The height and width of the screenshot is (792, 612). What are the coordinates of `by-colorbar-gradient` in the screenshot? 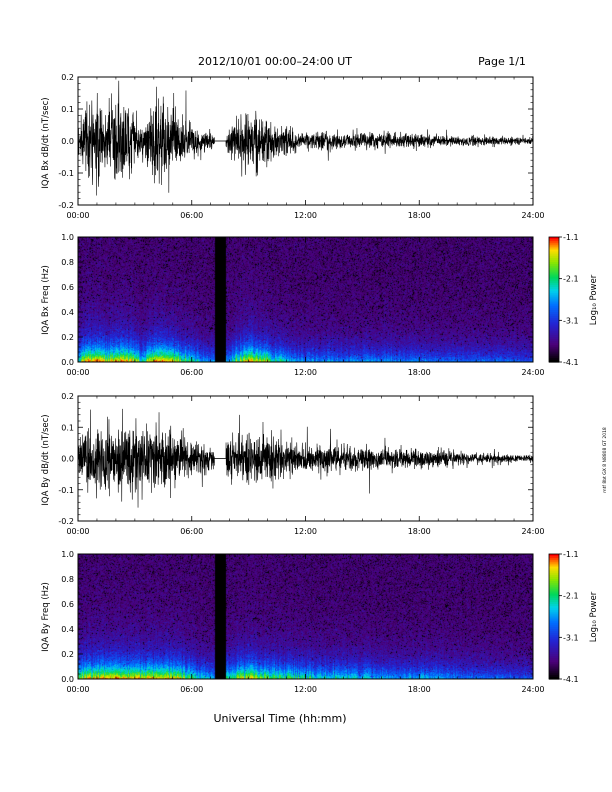 It's located at (554, 617).